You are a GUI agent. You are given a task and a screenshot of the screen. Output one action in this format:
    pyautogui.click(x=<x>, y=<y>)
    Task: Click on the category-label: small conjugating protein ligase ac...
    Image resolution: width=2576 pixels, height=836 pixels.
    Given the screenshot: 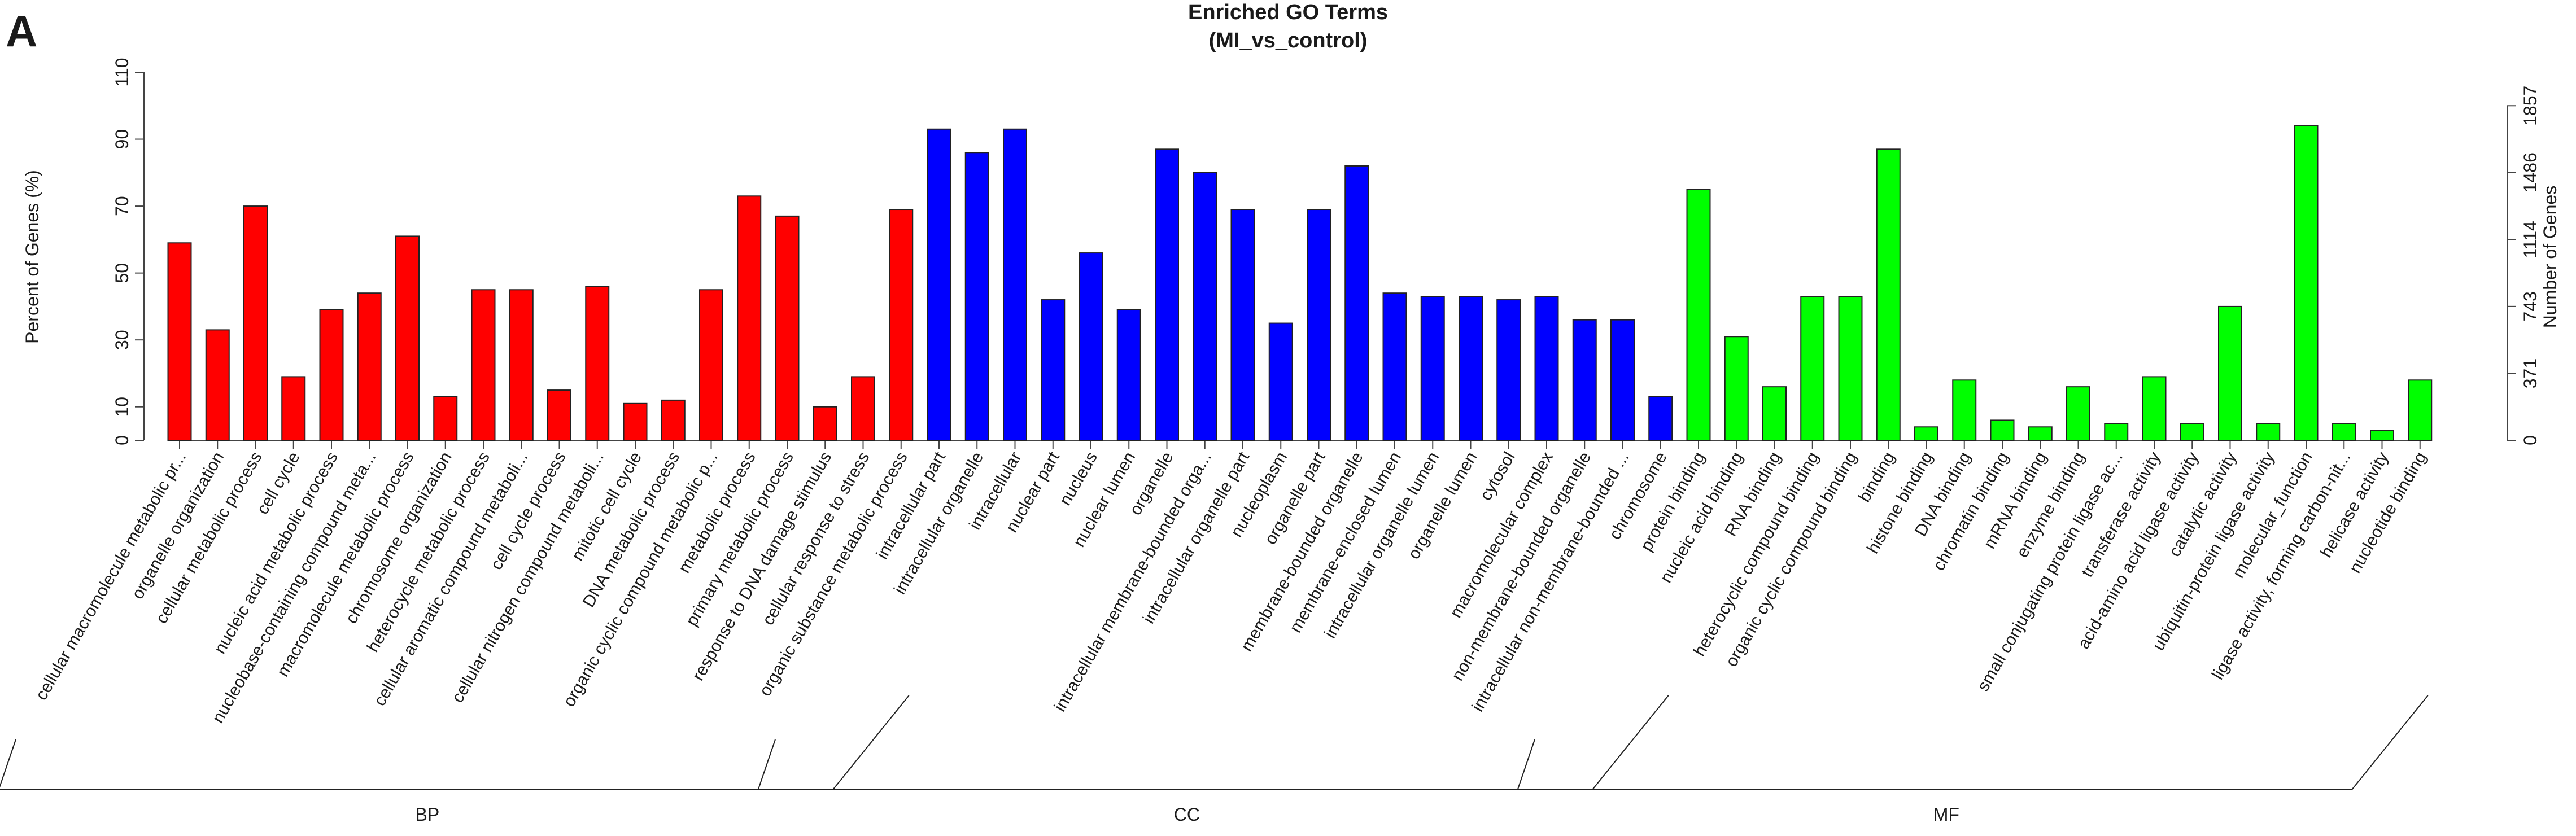 What is the action you would take?
    pyautogui.click(x=2050, y=571)
    